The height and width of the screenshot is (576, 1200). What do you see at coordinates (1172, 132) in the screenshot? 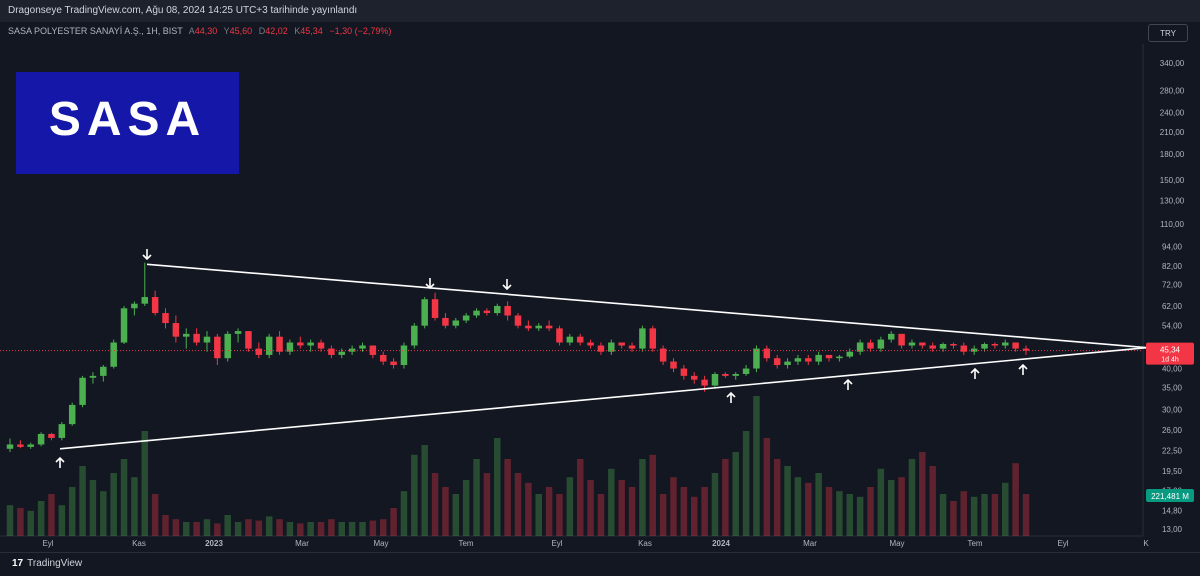
I see `y-tick-label: 210,00` at bounding box center [1172, 132].